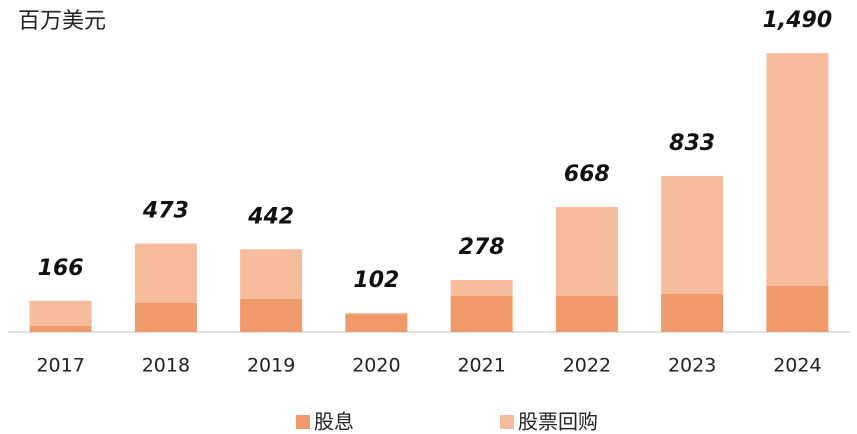  Describe the element at coordinates (481, 366) in the screenshot. I see `x-tick-label: 2021` at that location.